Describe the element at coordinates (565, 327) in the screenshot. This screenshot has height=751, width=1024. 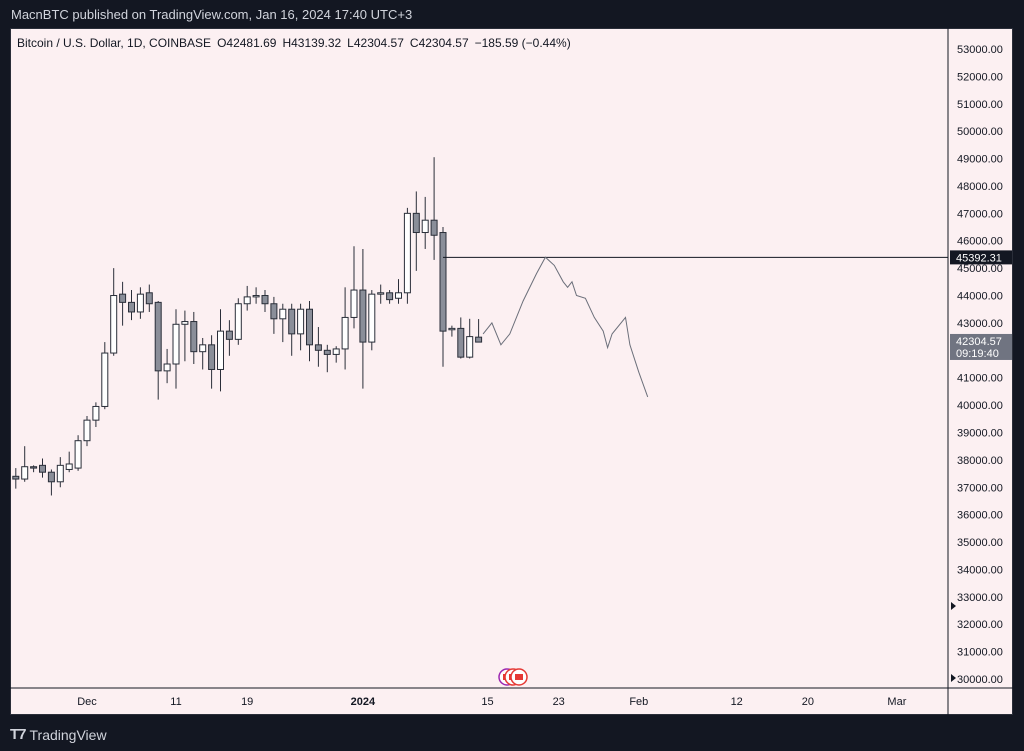
I see `projection-path` at that location.